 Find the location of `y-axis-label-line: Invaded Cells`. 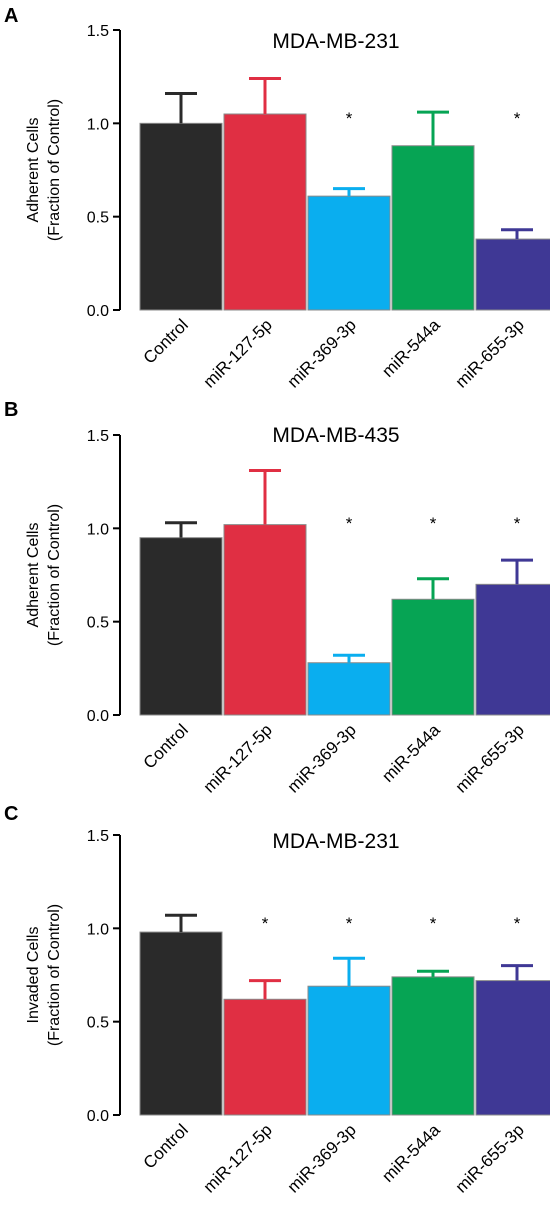

y-axis-label-line: Invaded Cells is located at coordinates (33, 975).